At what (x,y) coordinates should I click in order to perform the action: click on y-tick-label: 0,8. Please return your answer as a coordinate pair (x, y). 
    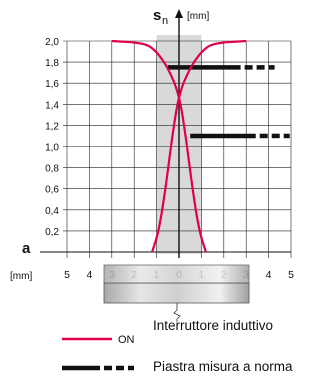
    Looking at the image, I should click on (52, 169).